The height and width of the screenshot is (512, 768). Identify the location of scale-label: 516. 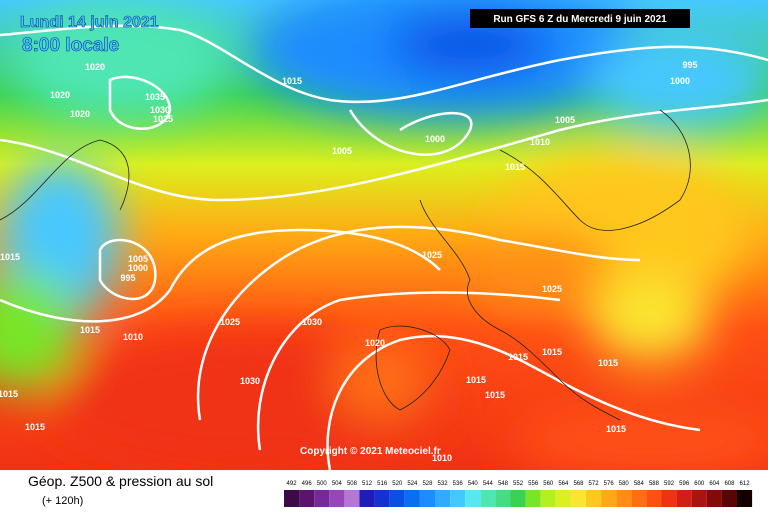
(382, 484).